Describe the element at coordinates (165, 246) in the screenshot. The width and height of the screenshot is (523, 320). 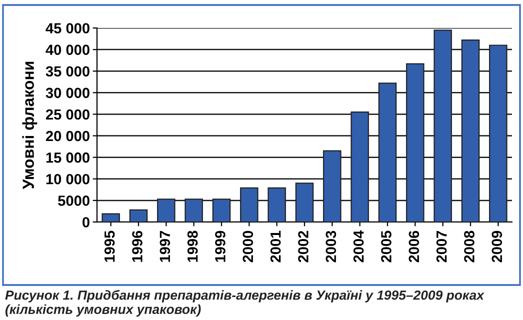
I see `x-tick-label: 1997` at that location.